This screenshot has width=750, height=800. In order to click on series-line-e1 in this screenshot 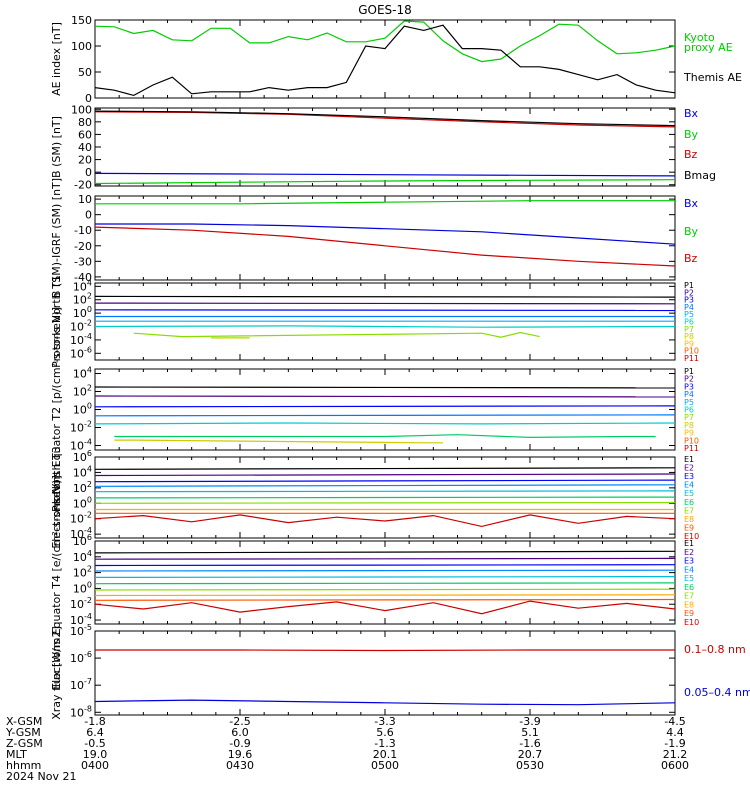, I will do `click(385, 552)`.